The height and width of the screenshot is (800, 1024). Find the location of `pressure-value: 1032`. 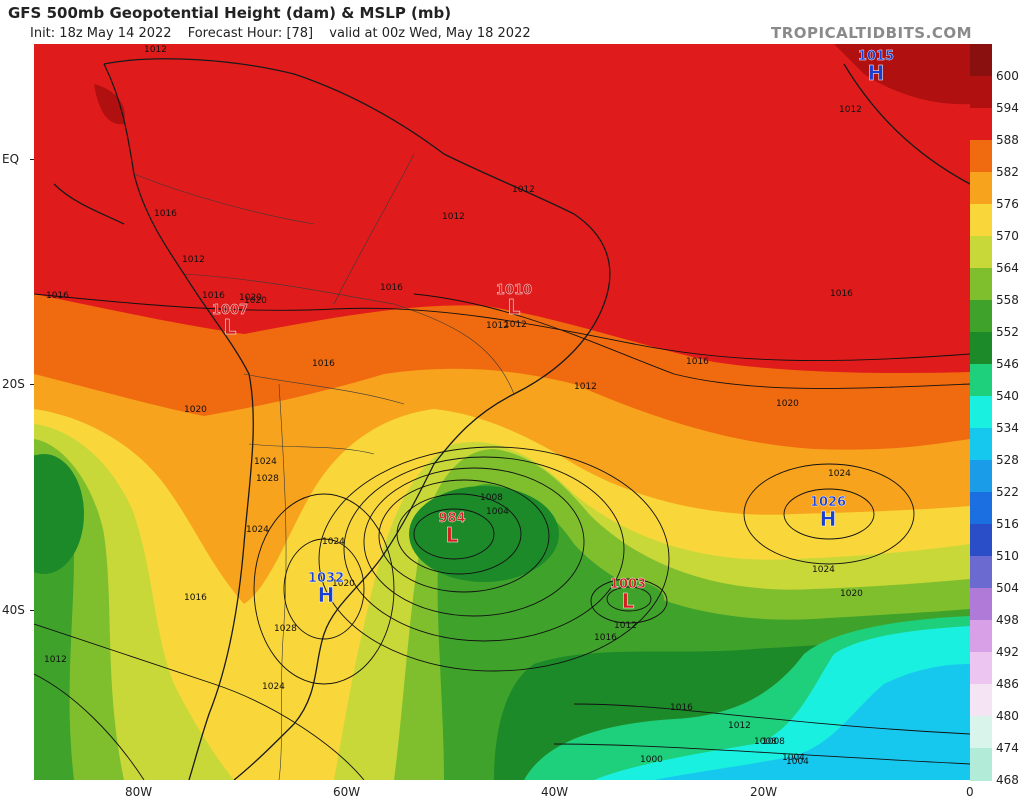

pressure-value: 1032 is located at coordinates (326, 578).